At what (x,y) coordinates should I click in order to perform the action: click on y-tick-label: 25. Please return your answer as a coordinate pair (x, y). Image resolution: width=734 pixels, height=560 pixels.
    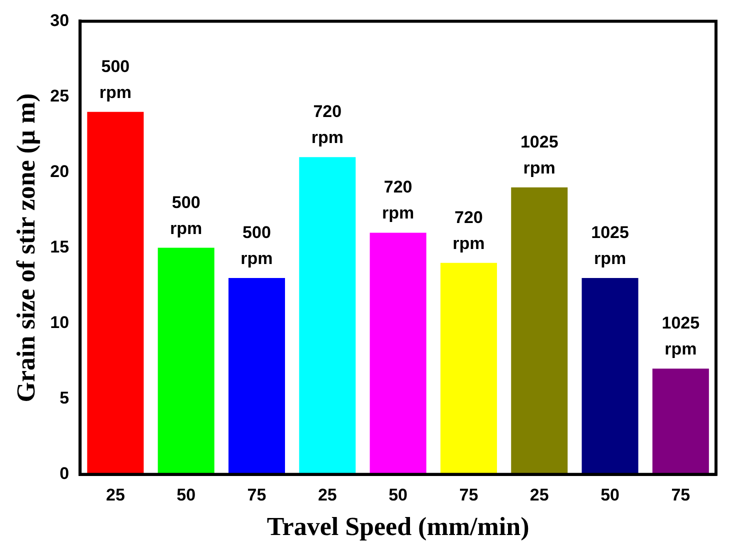
    Looking at the image, I should click on (60, 96).